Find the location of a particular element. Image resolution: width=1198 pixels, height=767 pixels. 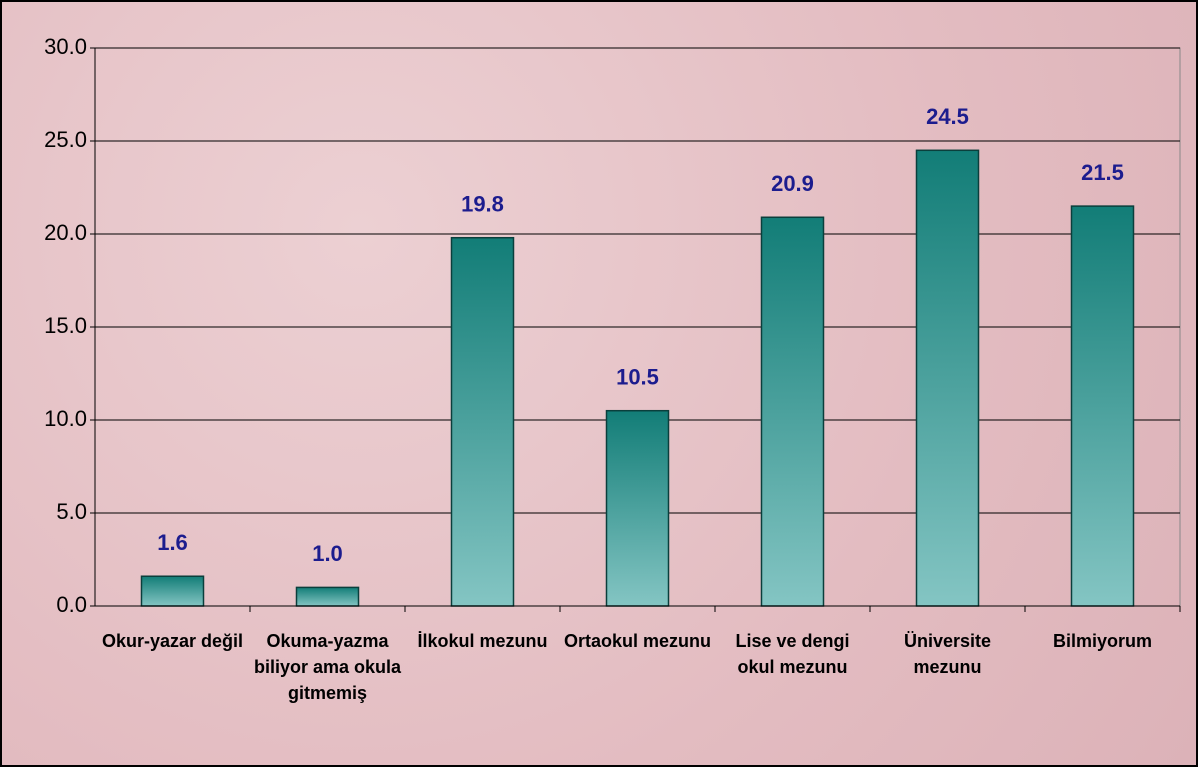

x-tick-label: Okur-yazar değil is located at coordinates (172, 641).